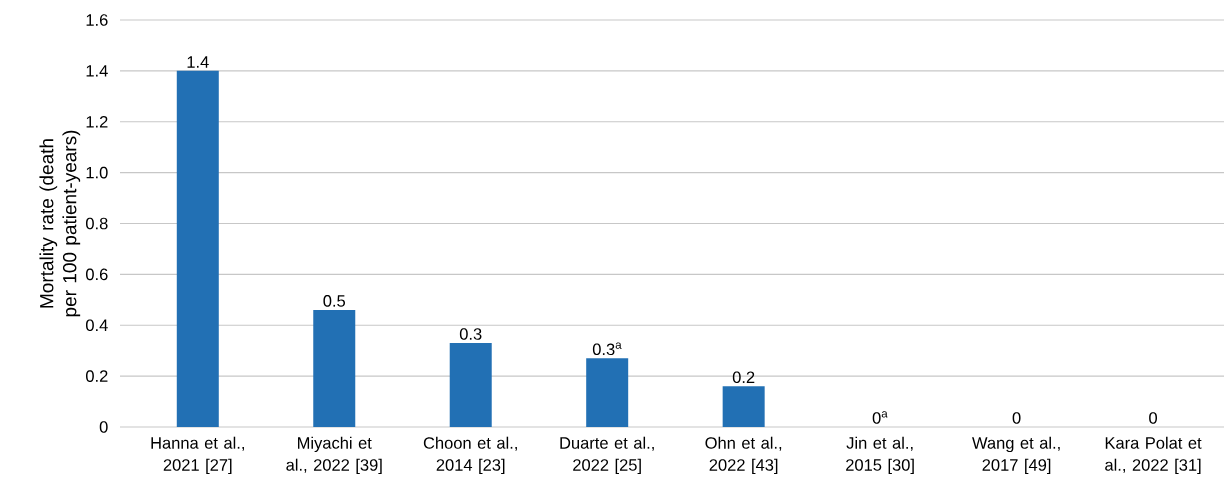  Describe the element at coordinates (470, 334) in the screenshot. I see `data-label: 0.3` at that location.